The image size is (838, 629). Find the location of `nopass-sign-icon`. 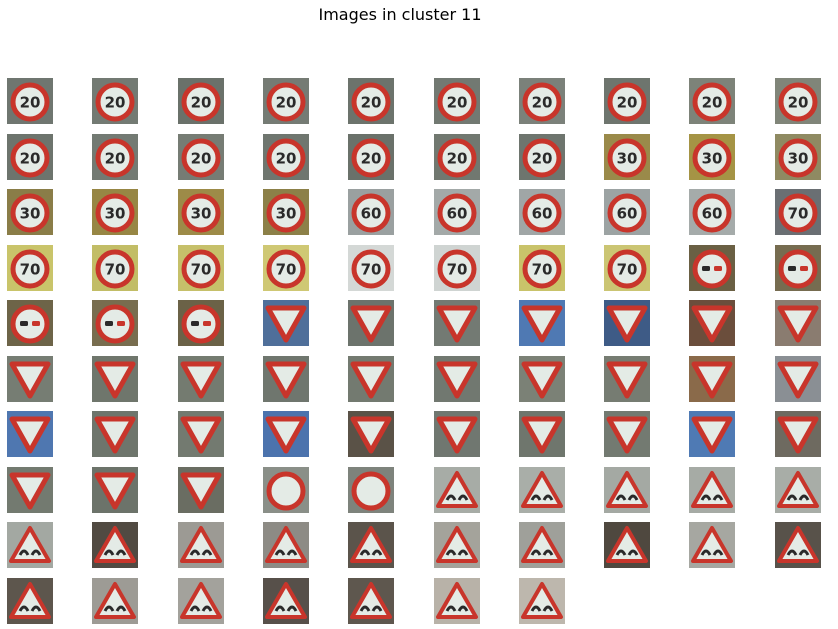

nopass-sign-icon is located at coordinates (115, 323).